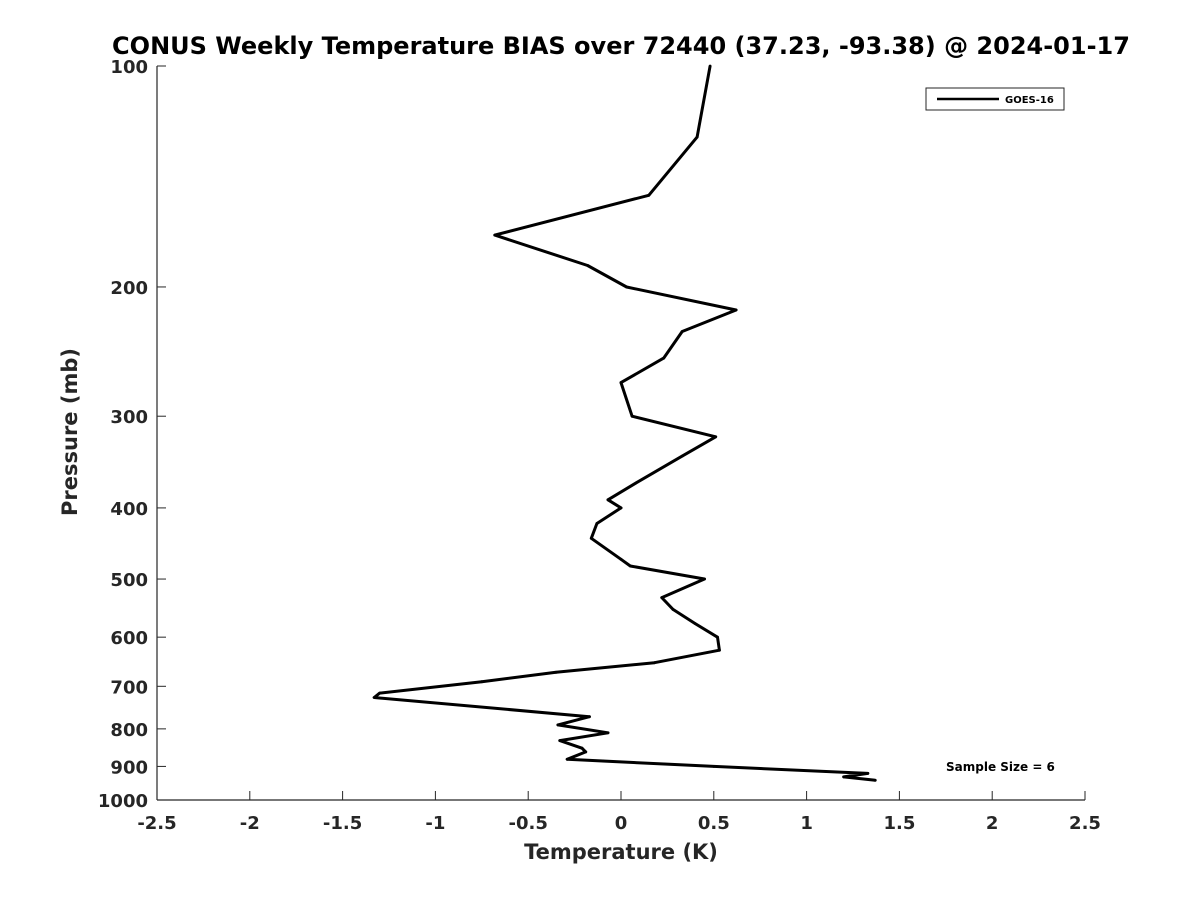 This screenshot has height=900, width=1200. I want to click on y-axis-label: Pressure (mb), so click(70, 432).